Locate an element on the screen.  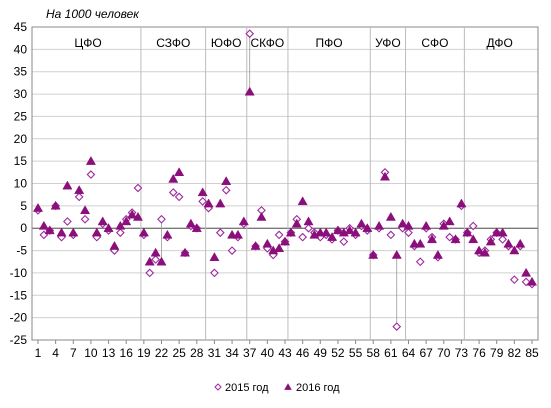
y-axis: -25 -20 -15 -10 -5 0 5 10 15 20 25 30 35 40 45 is located at coordinates (19, 183).